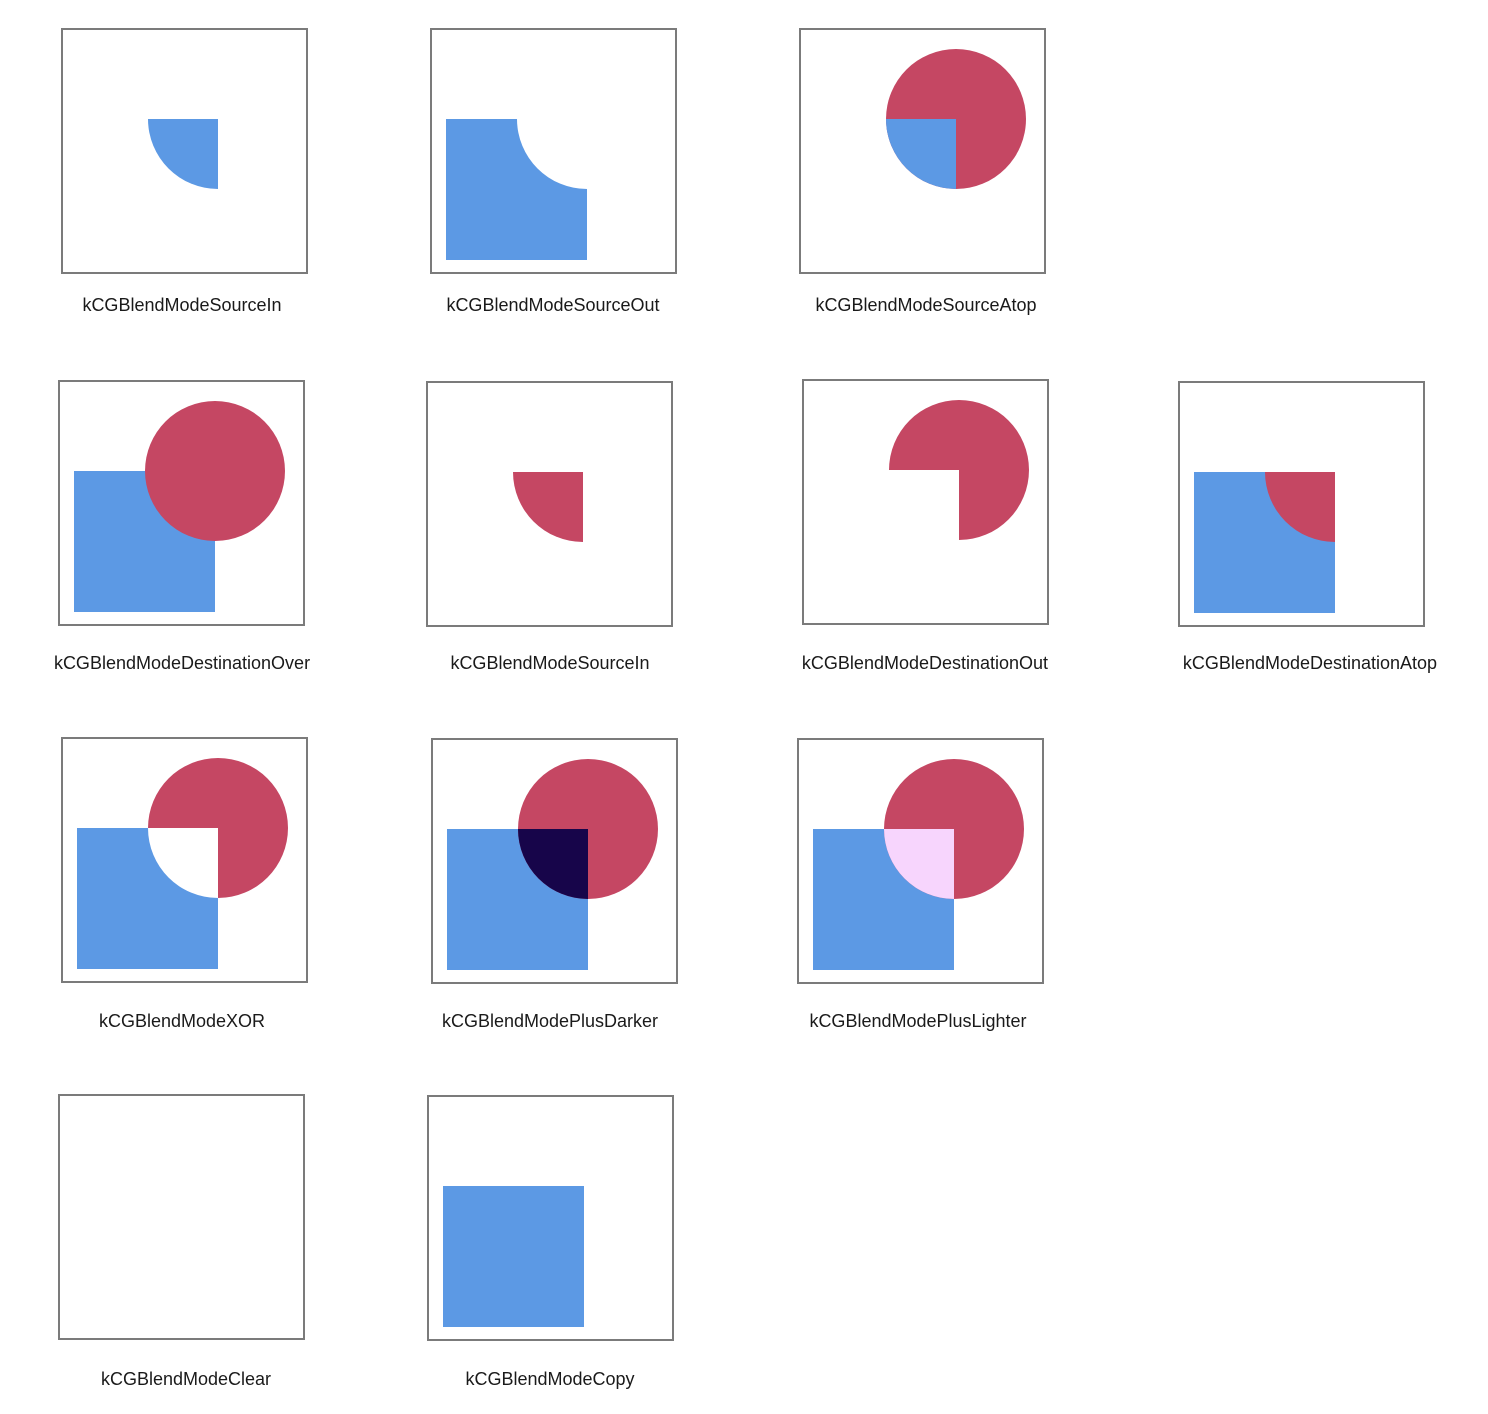 This screenshot has height=1414, width=1488. I want to click on panel-label: kCGBlendModePlusLighter, so click(918, 1021).